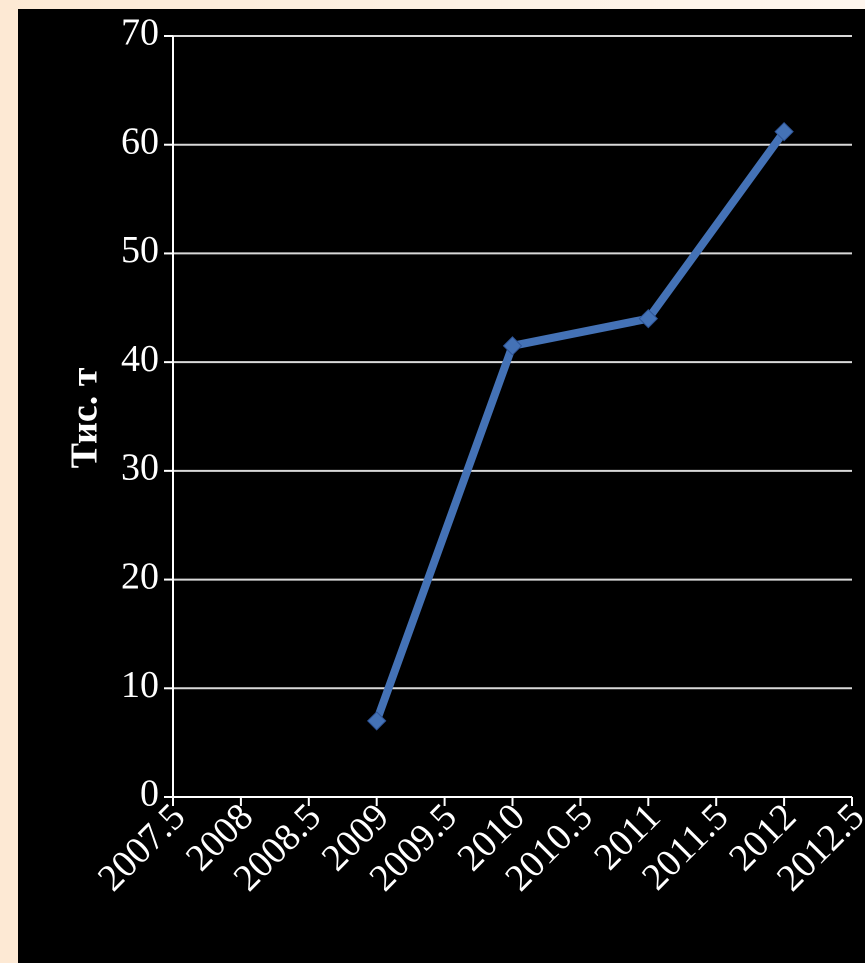  Describe the element at coordinates (140, 413) in the screenshot. I see `y-tick-labels: 0 10 20 30 40 50 60 70` at that location.